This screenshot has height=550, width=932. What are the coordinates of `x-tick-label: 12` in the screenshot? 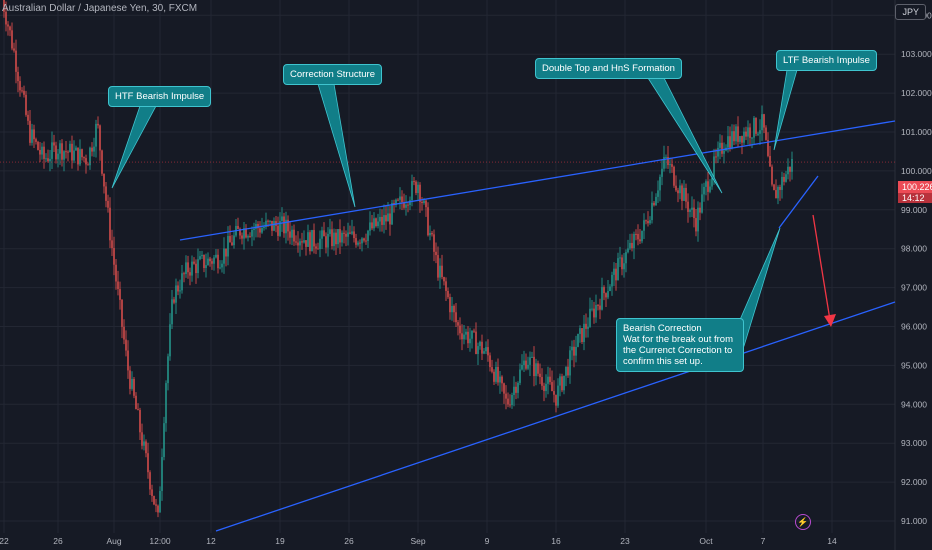 It's located at (211, 541).